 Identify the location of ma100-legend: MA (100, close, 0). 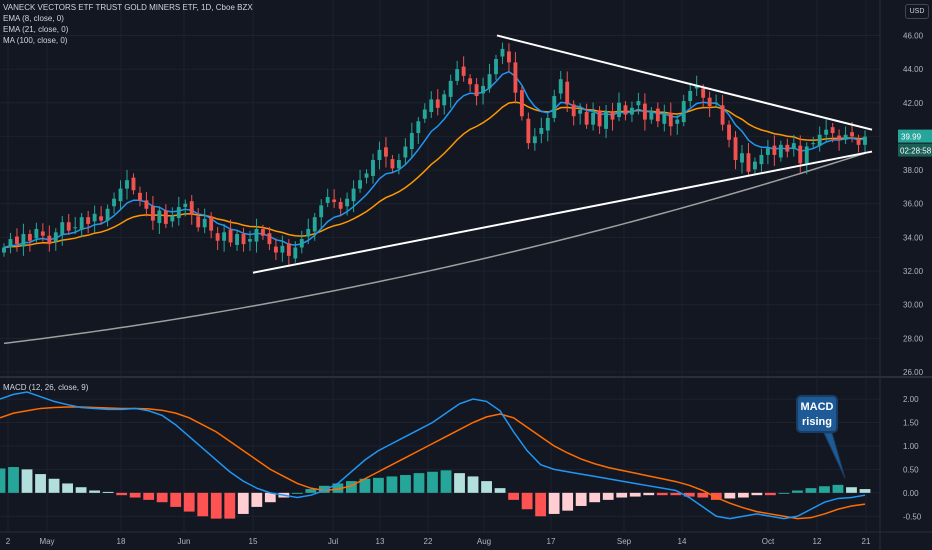
(35, 40).